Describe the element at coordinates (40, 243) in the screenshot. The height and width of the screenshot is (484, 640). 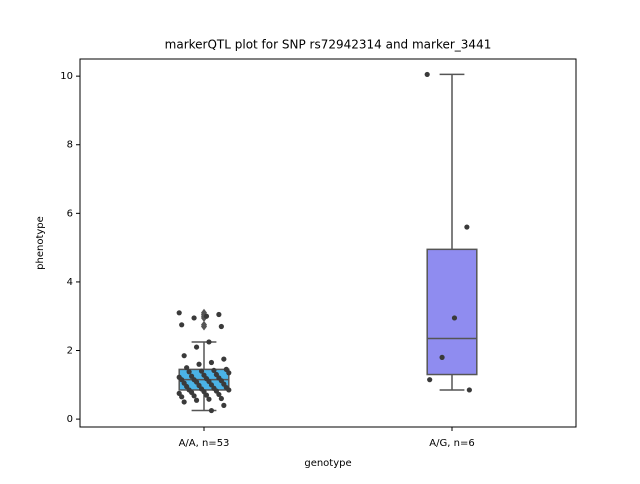
I see `y-axis-label: phenotype` at that location.